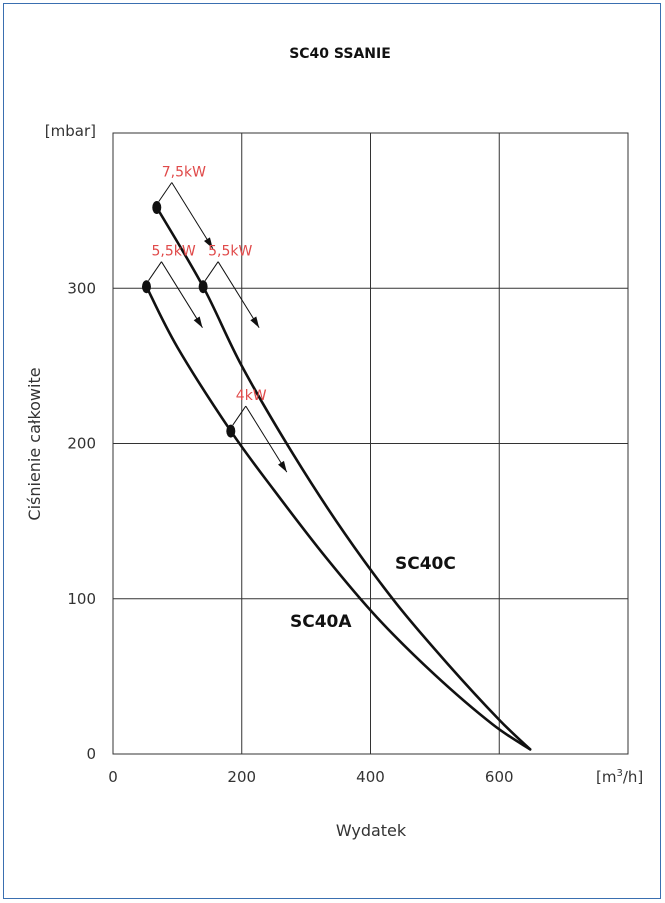 This screenshot has width=665, height=903. Describe the element at coordinates (34, 443) in the screenshot. I see `y-axis-title: Ciśnienie całkowite` at that location.